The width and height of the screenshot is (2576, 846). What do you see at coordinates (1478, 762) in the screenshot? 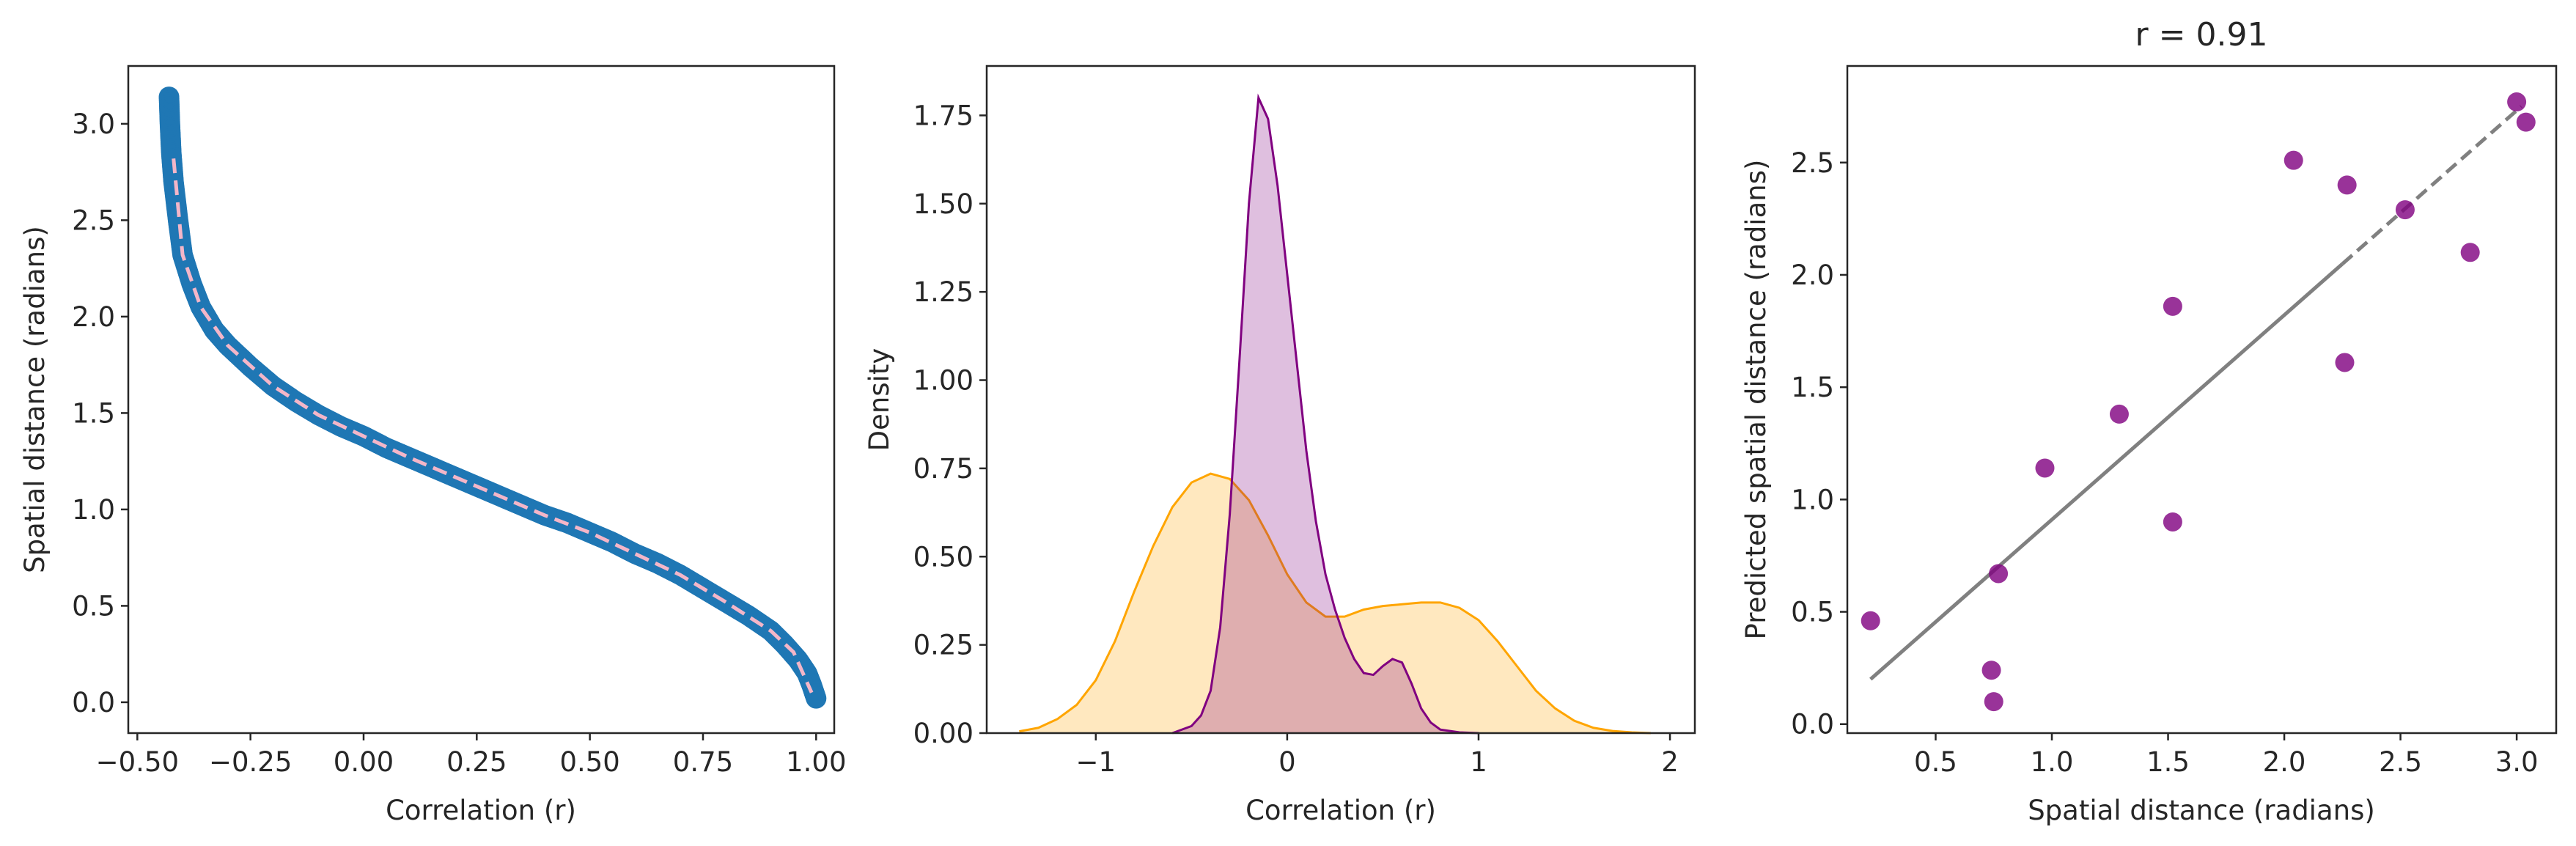
I see `x-tick-label: 1` at bounding box center [1478, 762].